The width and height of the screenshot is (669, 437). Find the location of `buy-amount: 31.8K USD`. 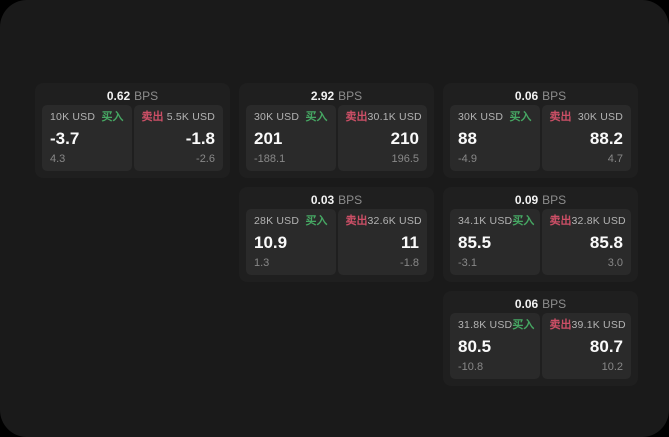

buy-amount: 31.8K USD is located at coordinates (485, 325).